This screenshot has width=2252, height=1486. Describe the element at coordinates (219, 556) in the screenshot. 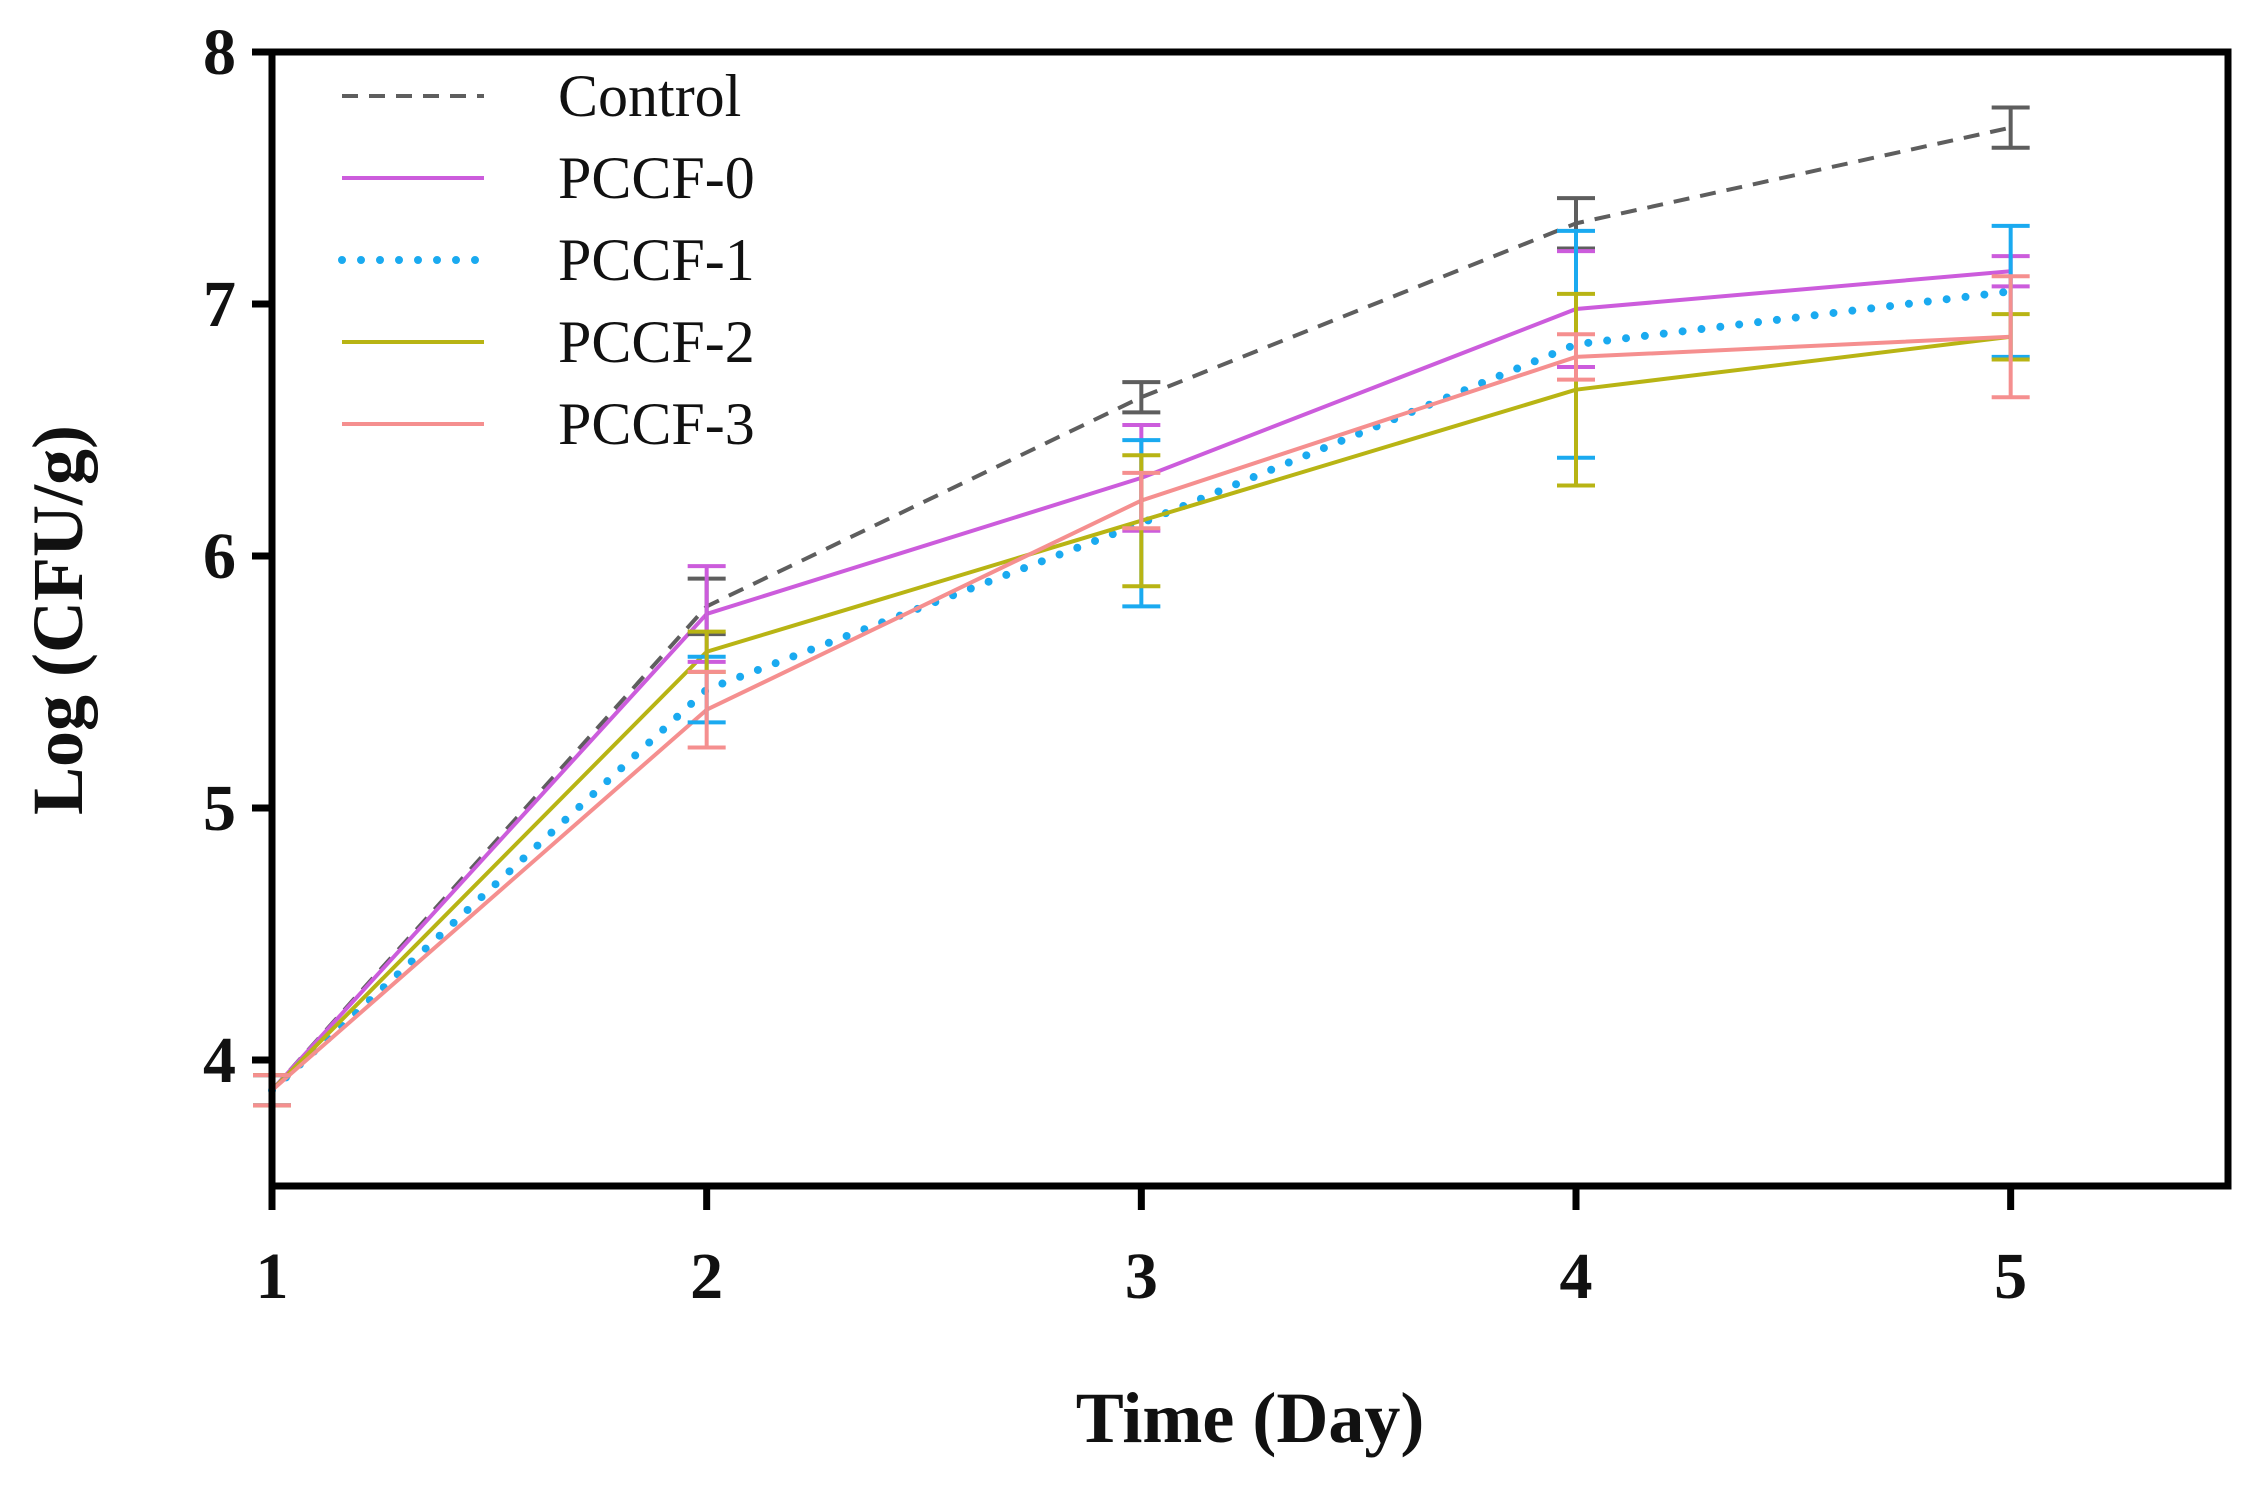

I see `y-tick-label-6: 6` at that location.